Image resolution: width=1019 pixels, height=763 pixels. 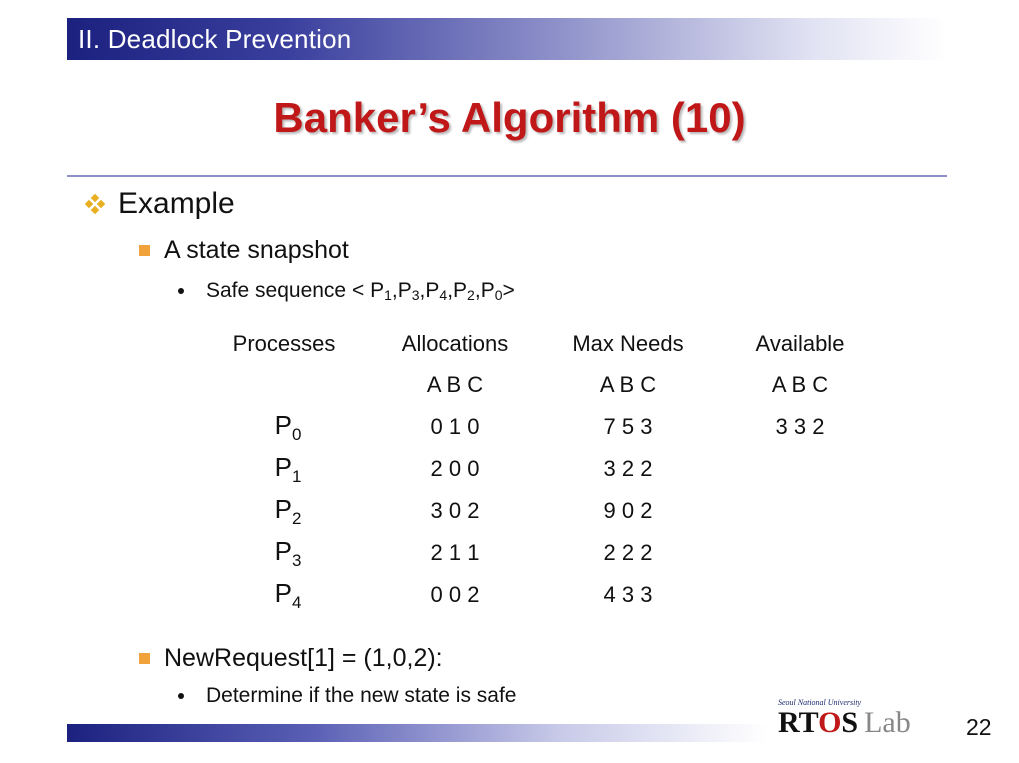 What do you see at coordinates (844, 722) in the screenshot?
I see `rtos-lab-logo: RTOS Lab` at bounding box center [844, 722].